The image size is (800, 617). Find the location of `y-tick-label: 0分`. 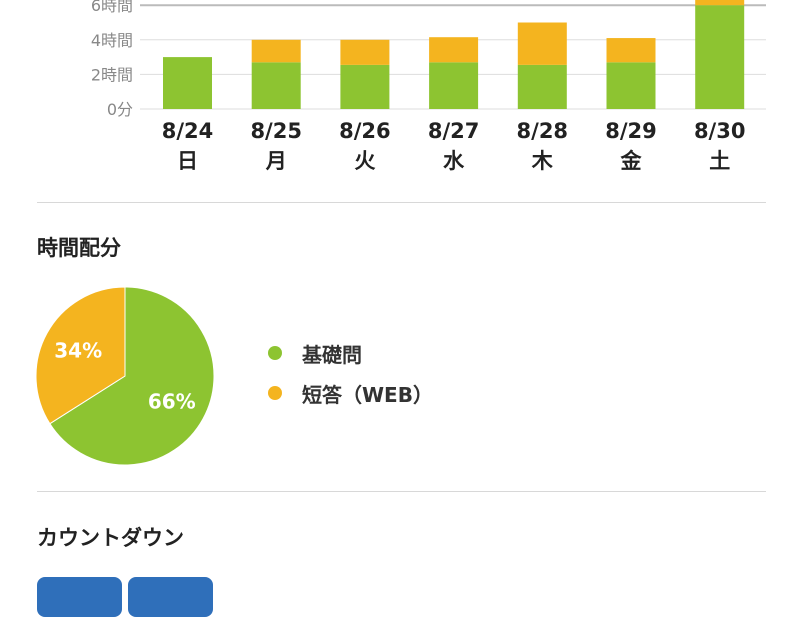

y-tick-label: 0分 is located at coordinates (120, 109).